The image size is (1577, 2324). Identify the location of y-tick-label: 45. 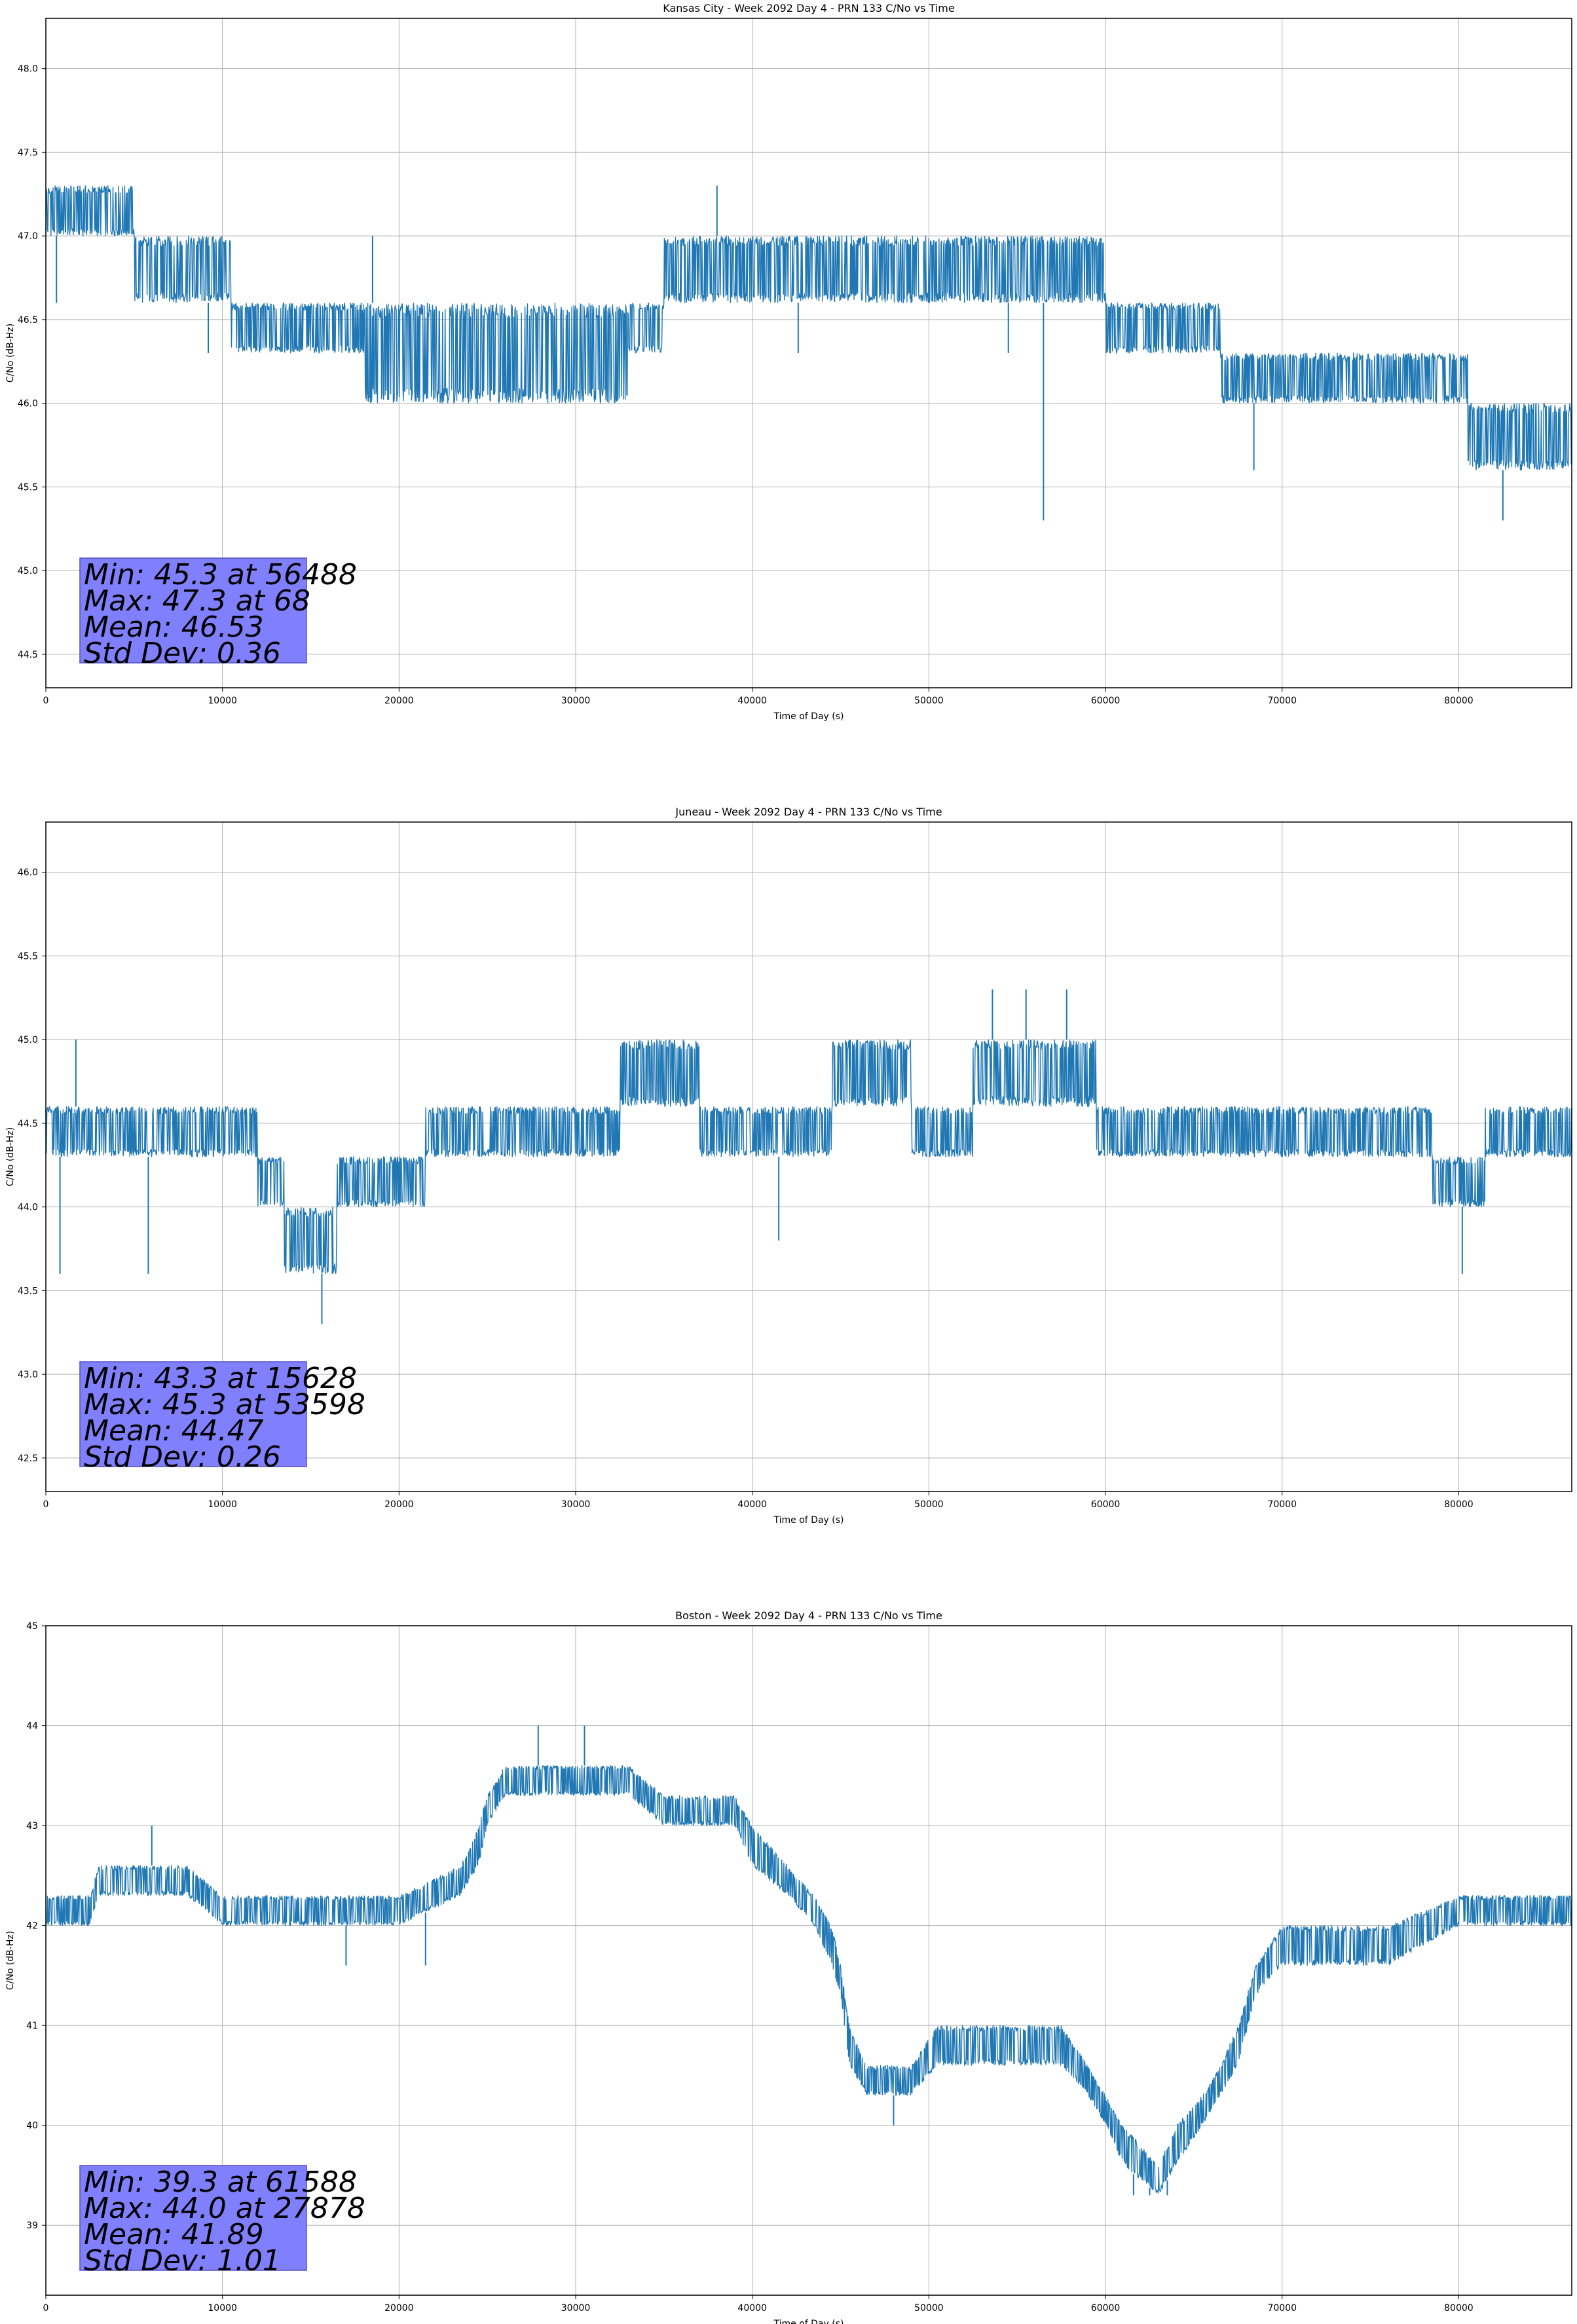
(32, 1626).